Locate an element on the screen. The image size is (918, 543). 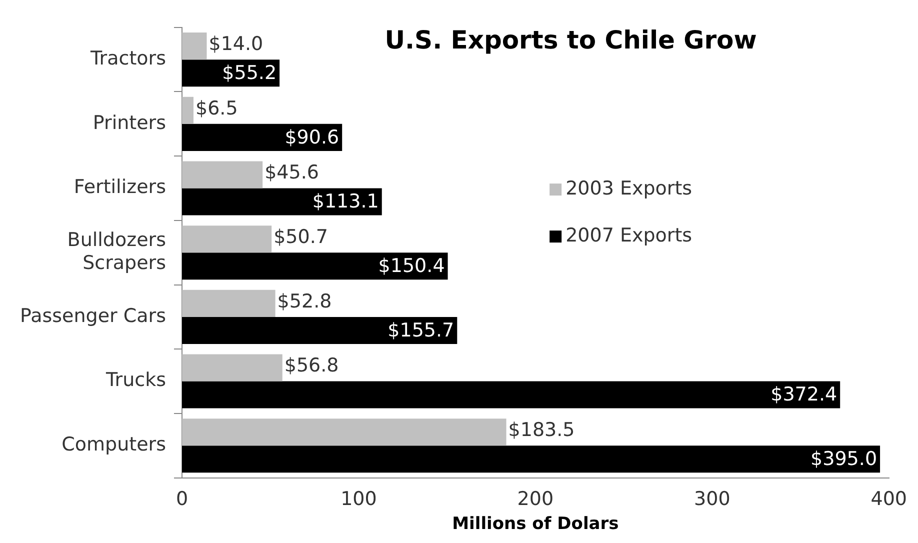
data-label: $14.0 is located at coordinates (236, 43).